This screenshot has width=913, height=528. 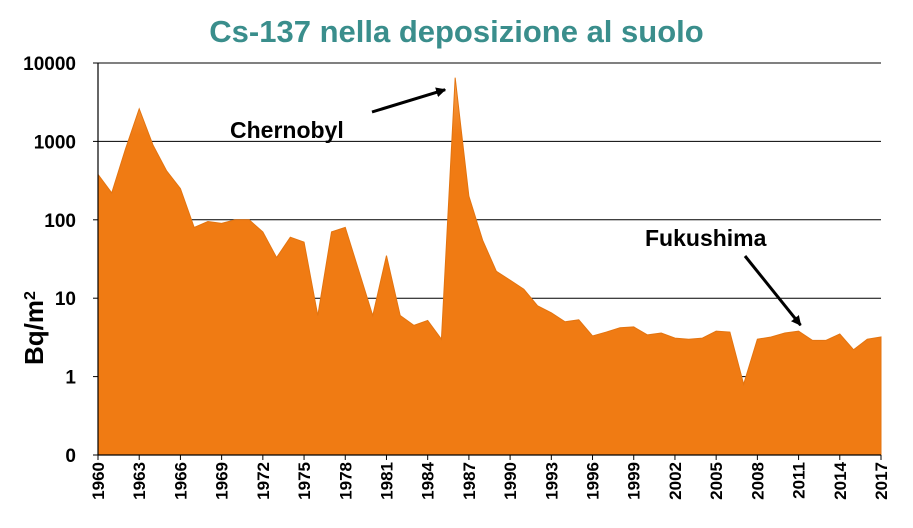 What do you see at coordinates (428, 480) in the screenshot?
I see `x-tick-label: 1984` at bounding box center [428, 480].